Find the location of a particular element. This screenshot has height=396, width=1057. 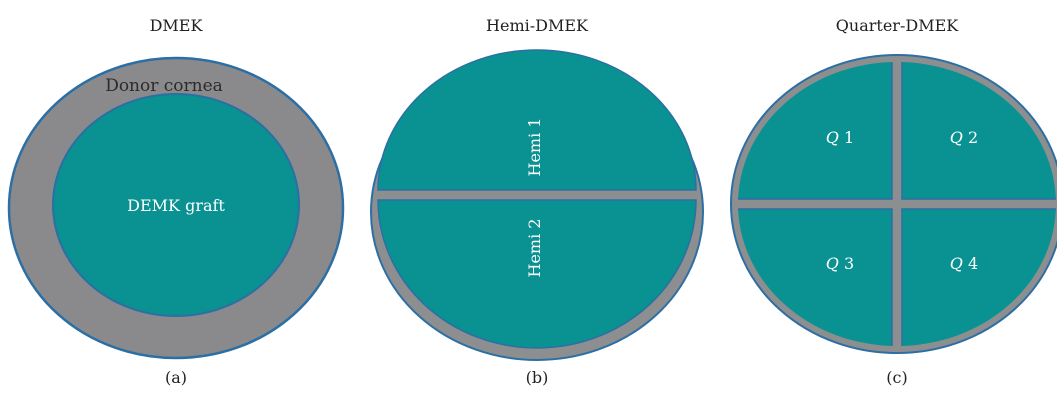

hemi-1-label: Hemi 1 is located at coordinates (534, 147).